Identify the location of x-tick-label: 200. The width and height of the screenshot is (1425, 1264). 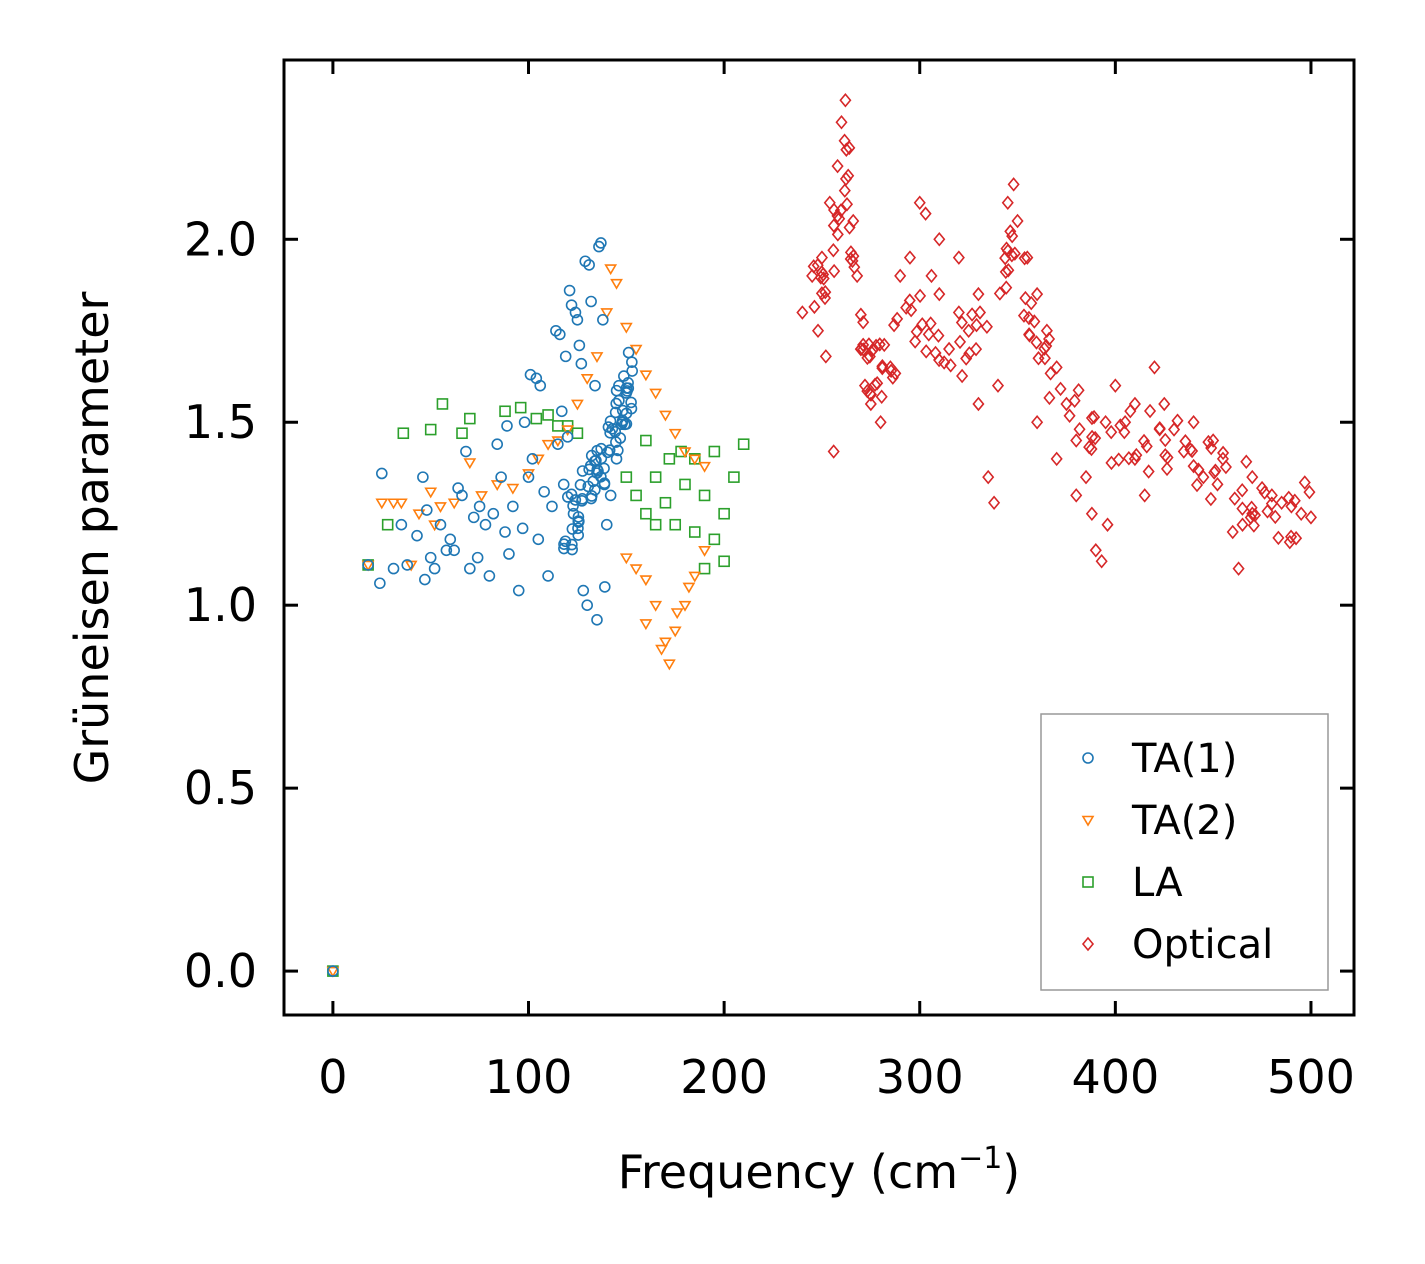
(724, 1077).